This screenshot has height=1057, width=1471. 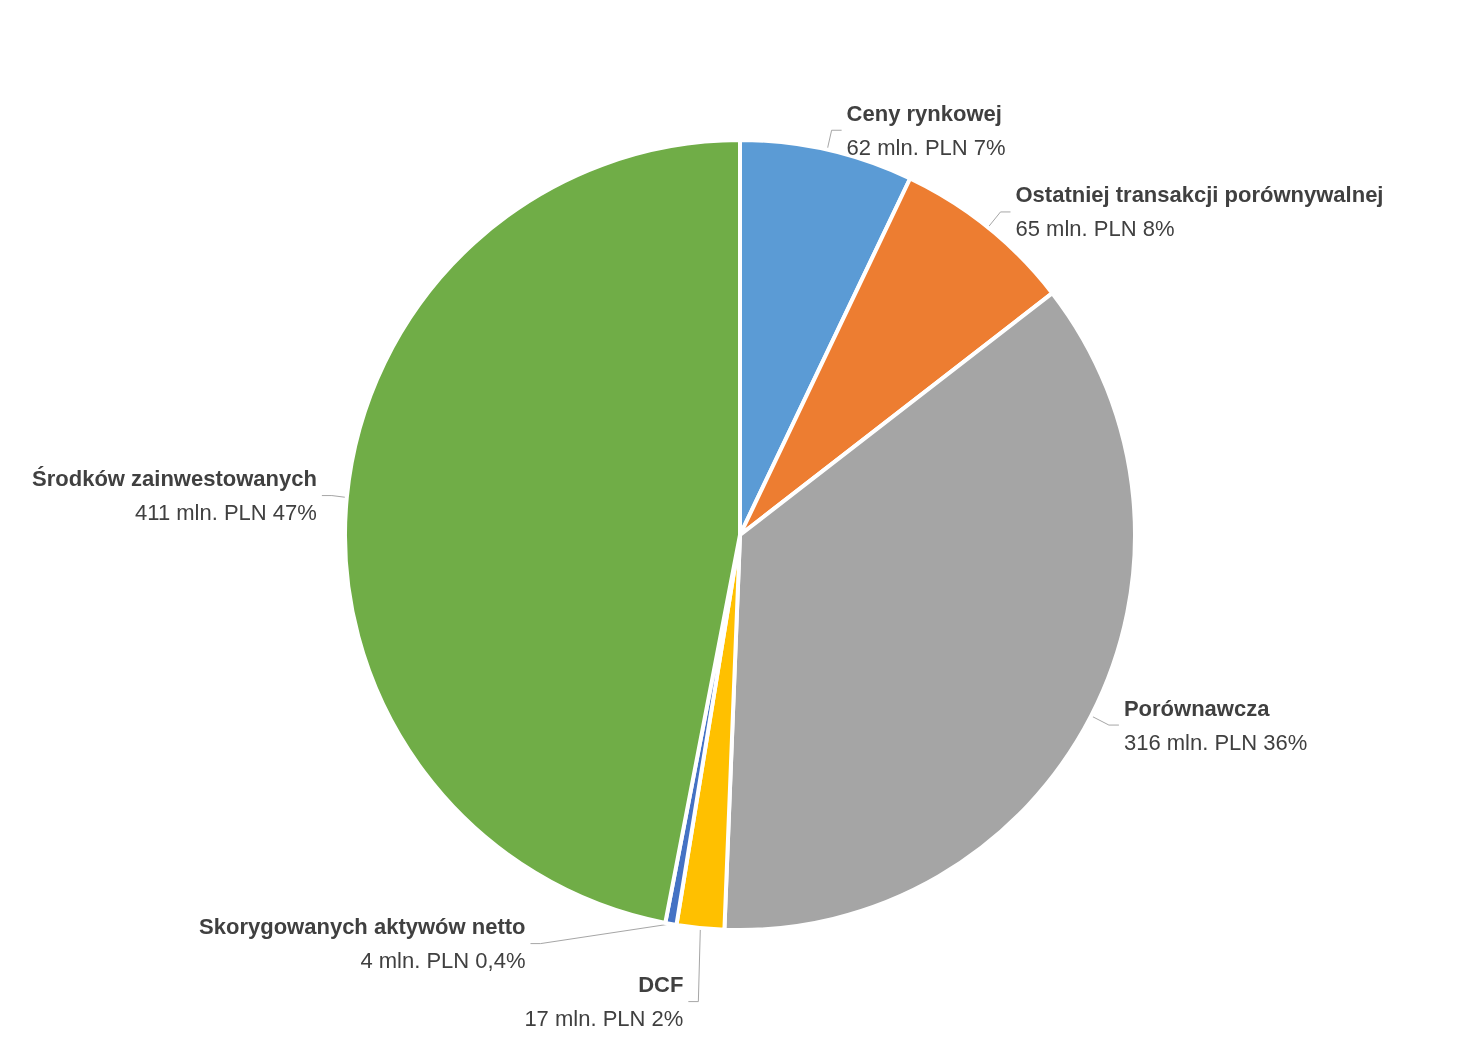 What do you see at coordinates (924, 113) in the screenshot?
I see `slice-label: Ceny rynkowej` at bounding box center [924, 113].